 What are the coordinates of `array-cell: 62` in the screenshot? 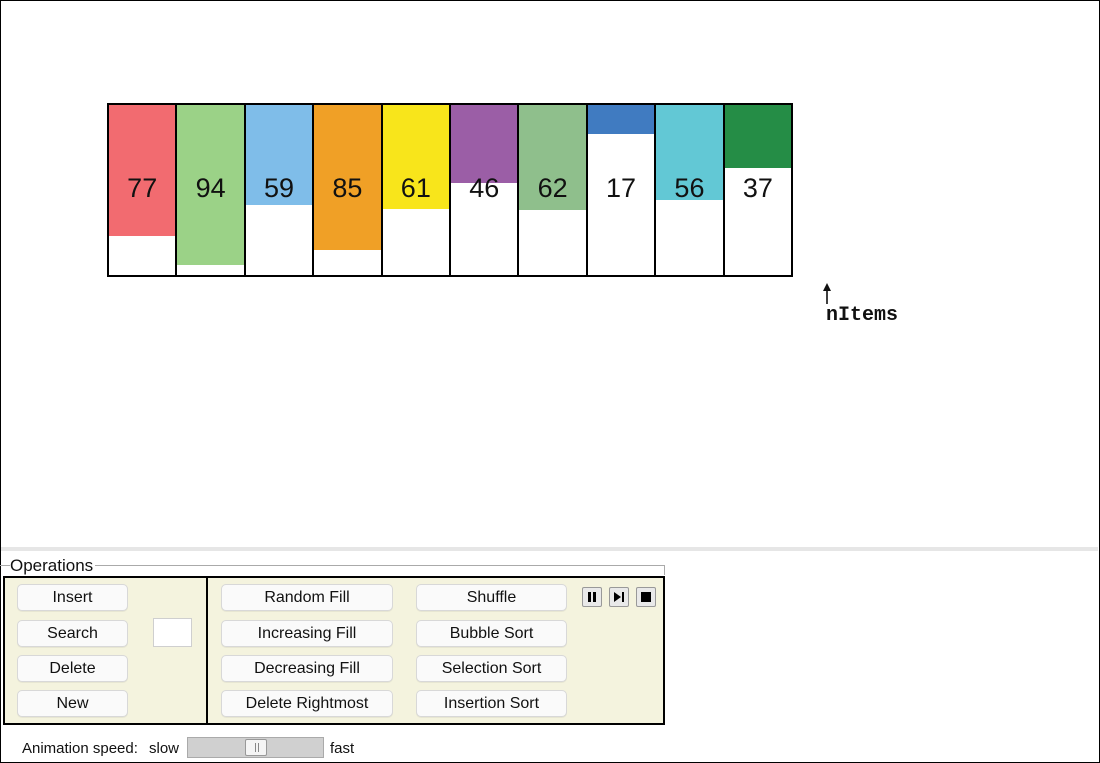 It's located at (553, 190).